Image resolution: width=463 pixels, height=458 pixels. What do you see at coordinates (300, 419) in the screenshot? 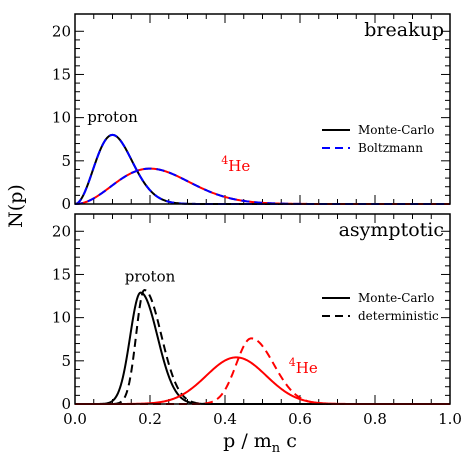
I see `x-tick-label: 0.6` at bounding box center [300, 419].